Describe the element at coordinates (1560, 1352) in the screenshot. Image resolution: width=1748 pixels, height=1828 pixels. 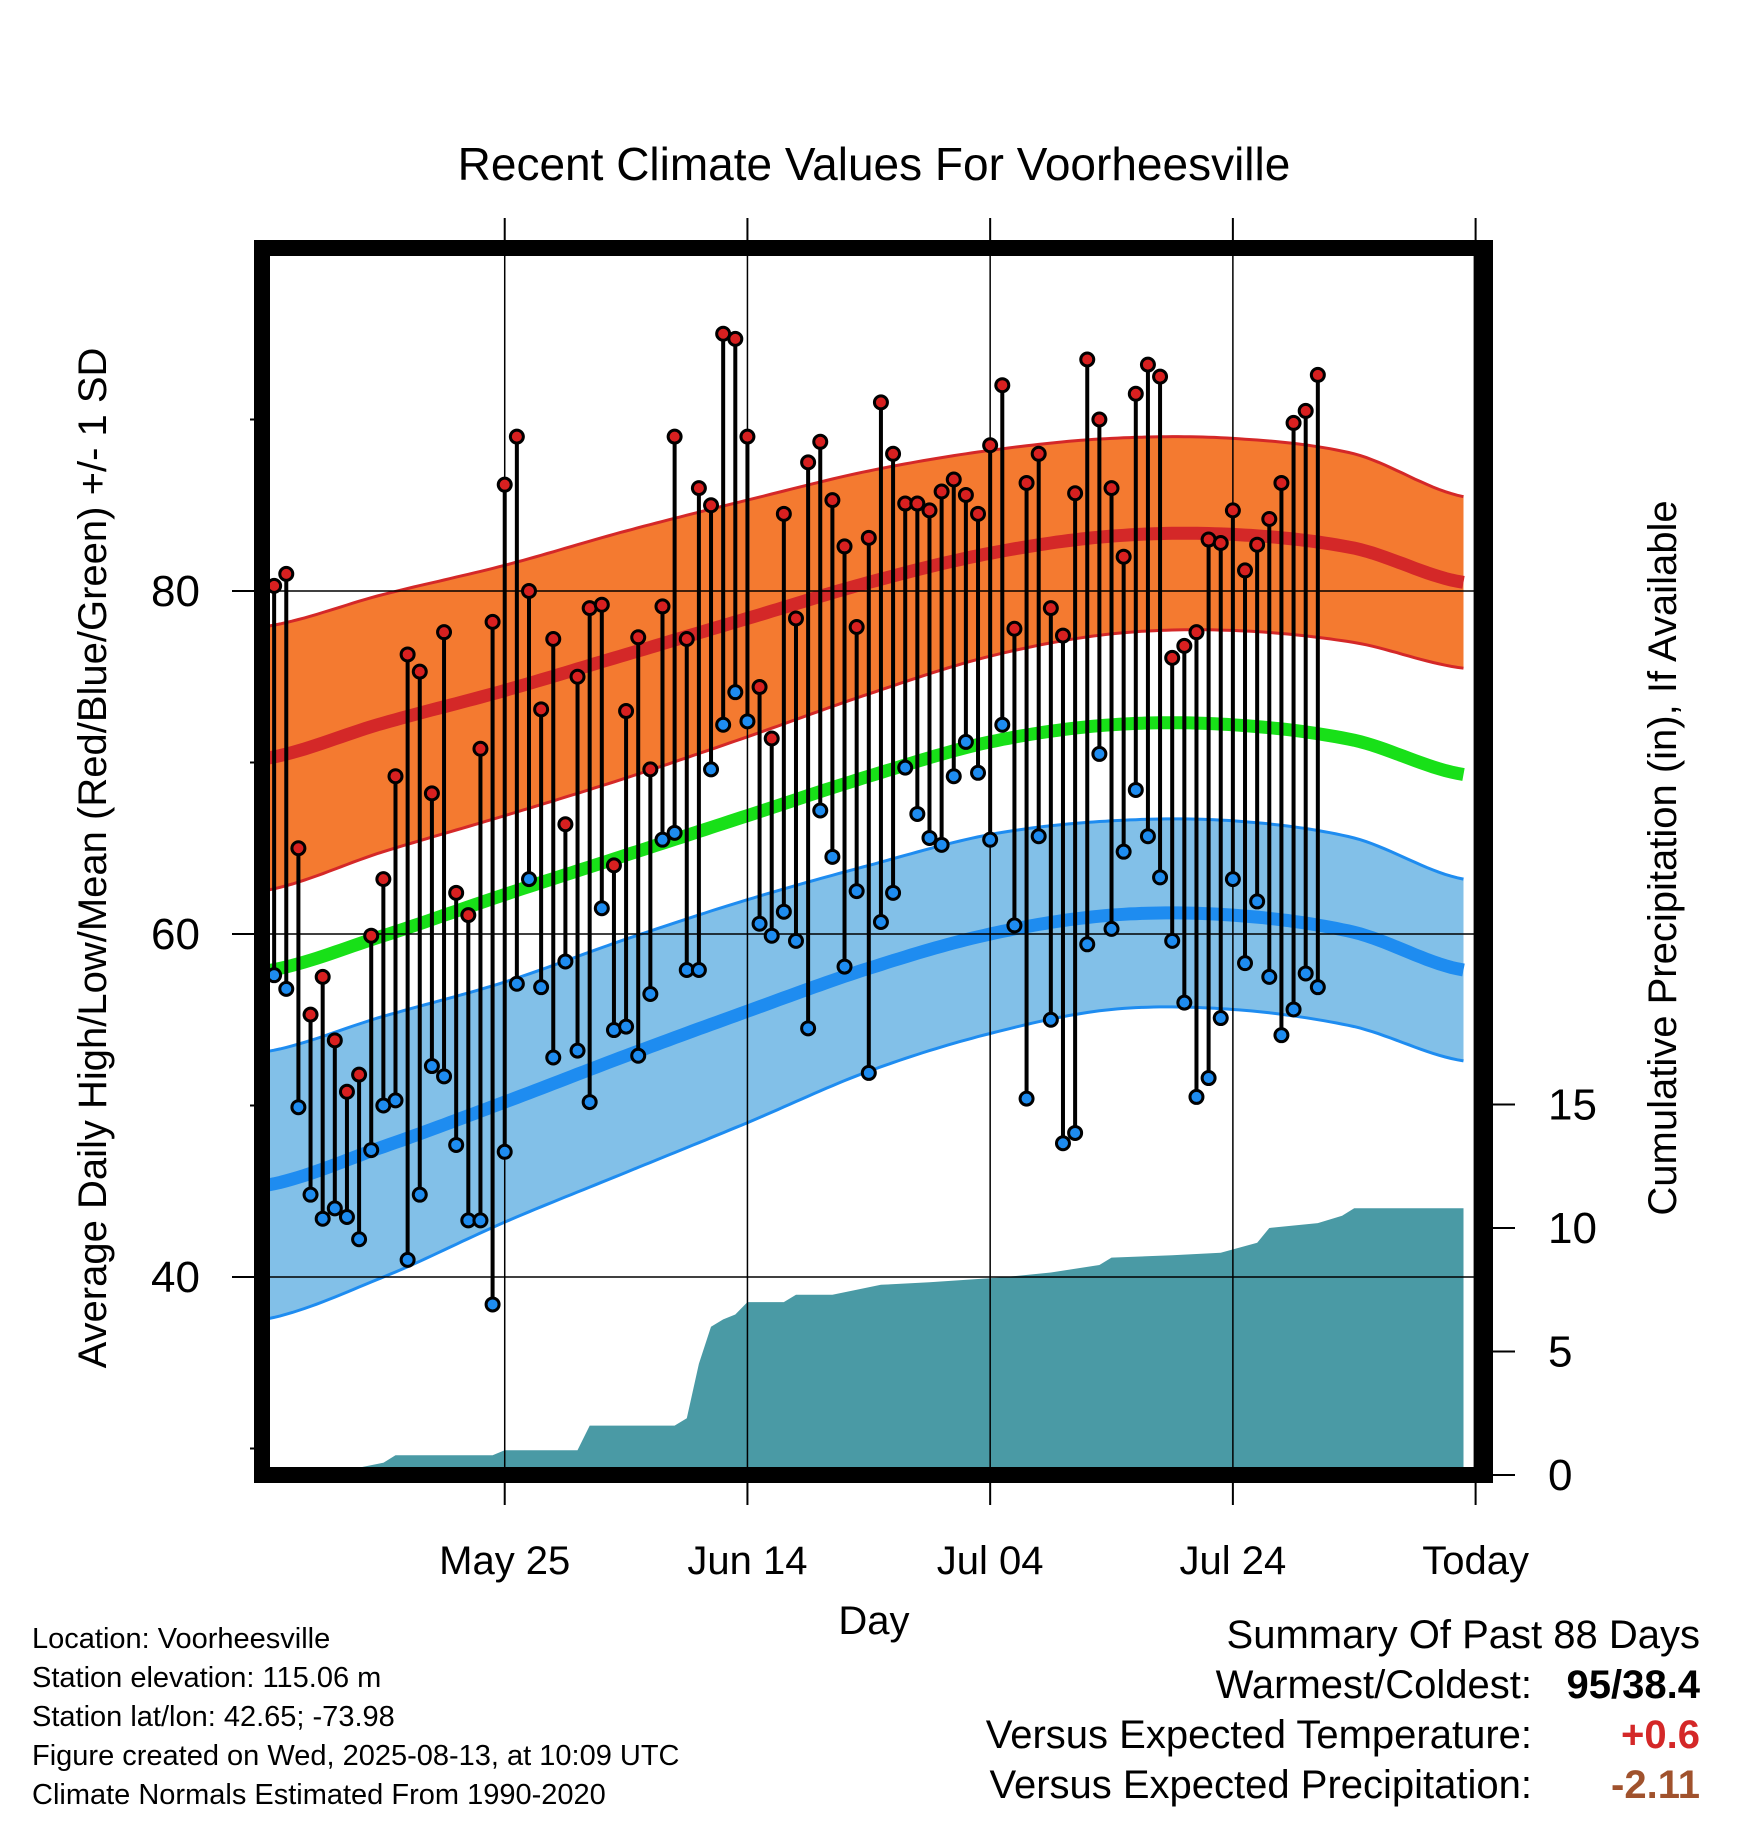
I see `y-tick-label-right: 5` at that location.